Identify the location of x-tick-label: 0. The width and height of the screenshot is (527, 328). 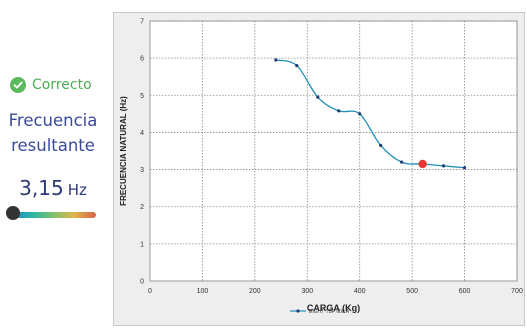
(150, 291).